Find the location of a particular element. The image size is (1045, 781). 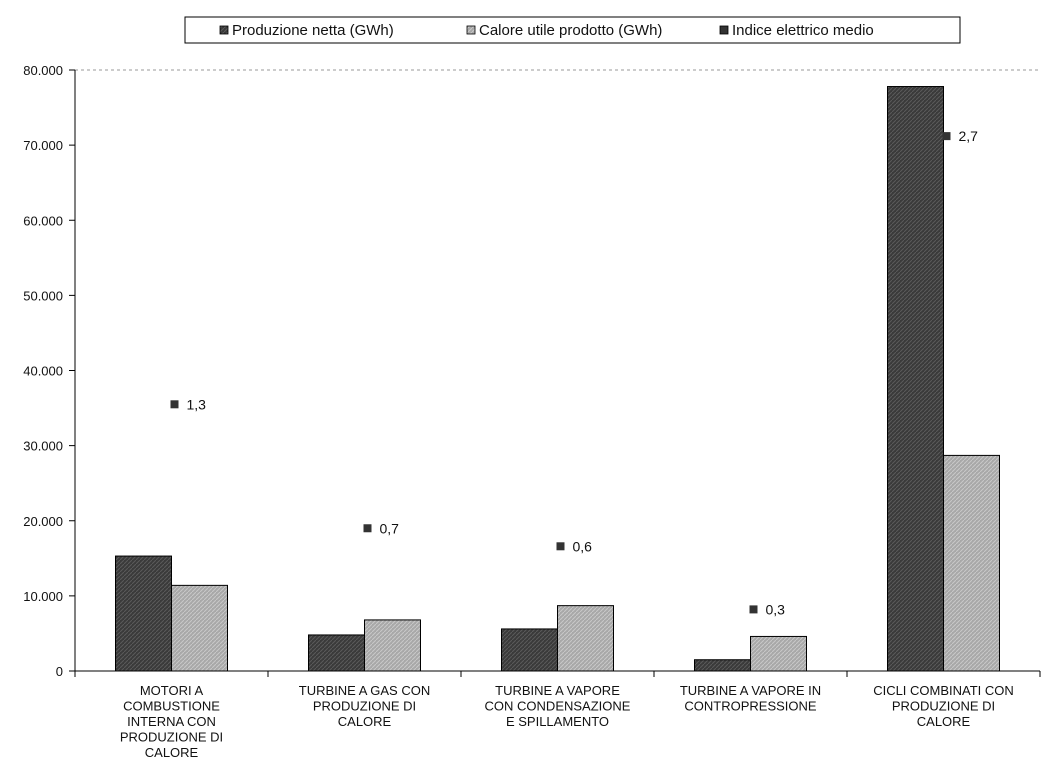

data-label: 0,6 is located at coordinates (583, 546).